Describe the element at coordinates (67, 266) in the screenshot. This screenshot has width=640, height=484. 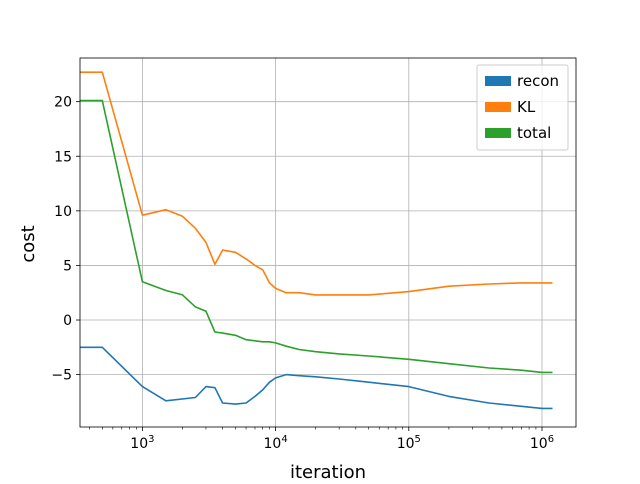
I see `y-tick-label: 5` at that location.